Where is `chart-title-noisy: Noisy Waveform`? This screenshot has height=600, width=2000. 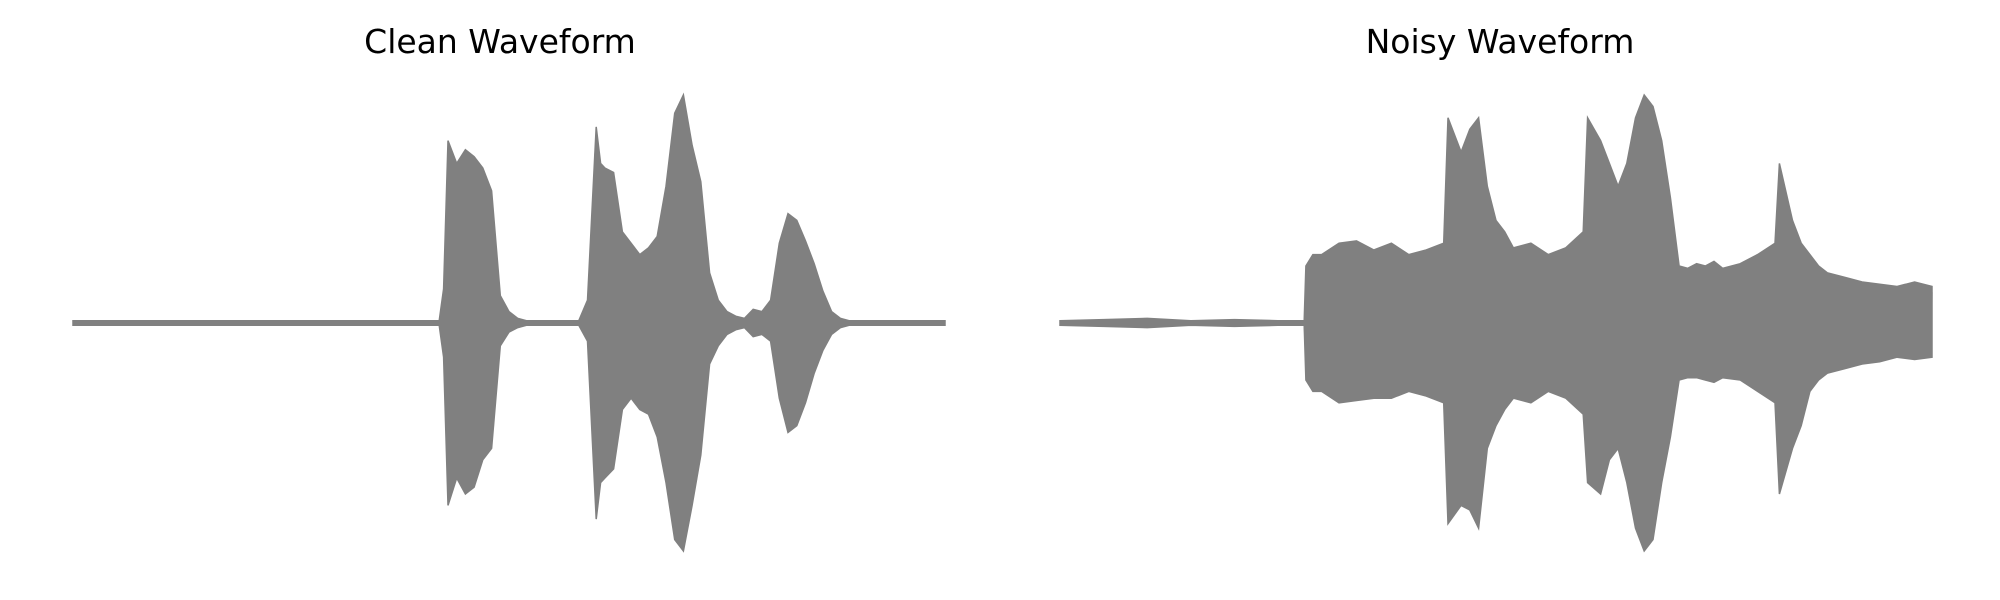
chart-title-noisy: Noisy Waveform is located at coordinates (1500, 41).